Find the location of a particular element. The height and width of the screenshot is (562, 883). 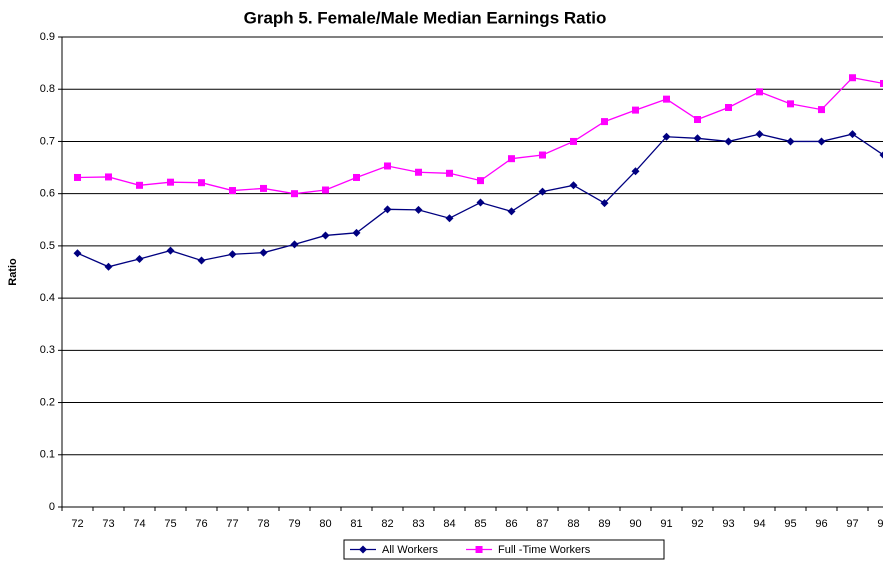

y-tick-label: 0.4 is located at coordinates (47, 298).